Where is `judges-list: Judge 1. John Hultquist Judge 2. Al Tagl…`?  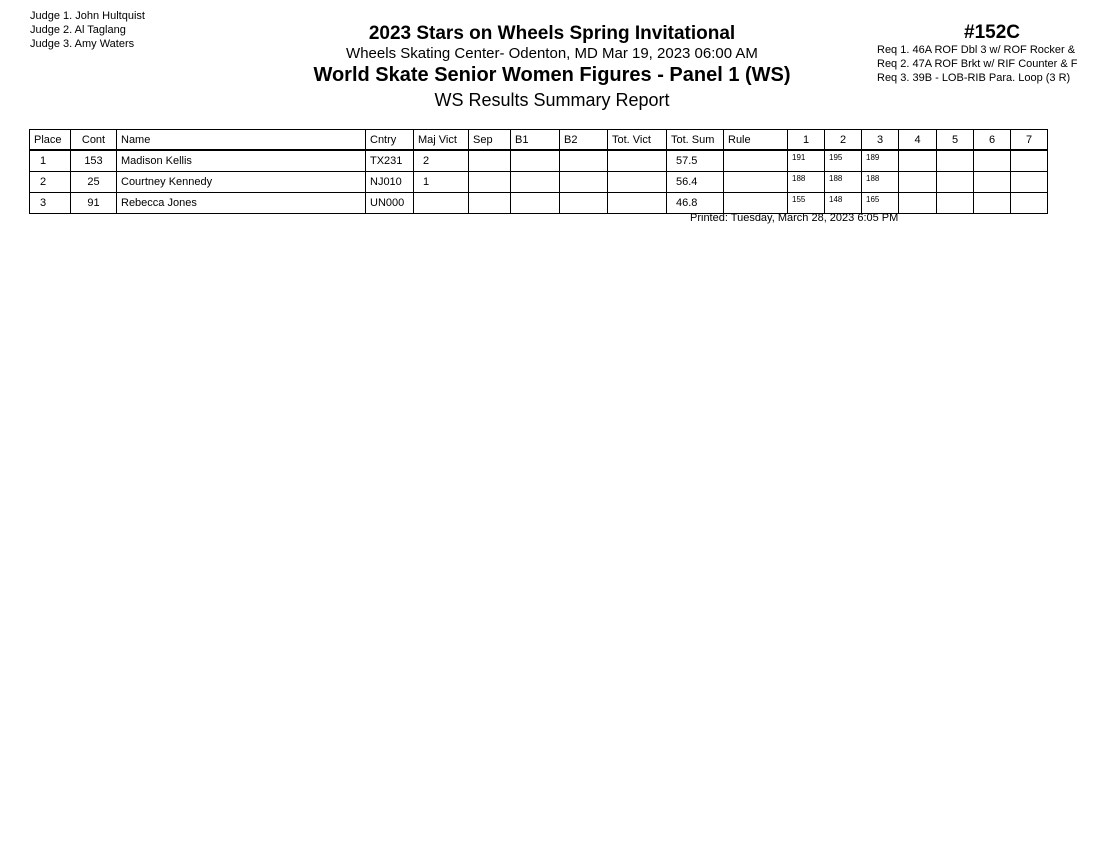 judges-list: Judge 1. John Hultquist Judge 2. Al Tagl… is located at coordinates (87, 30).